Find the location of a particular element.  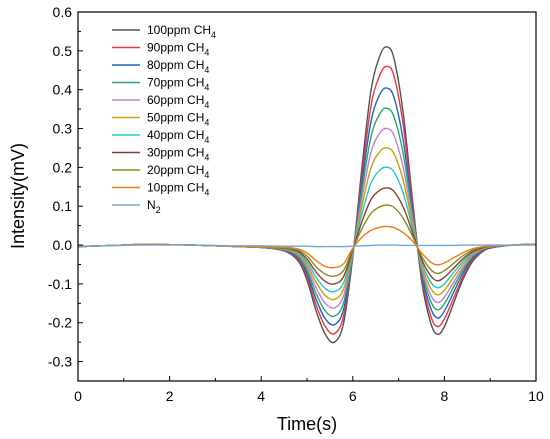

x-tick-label: 10 is located at coordinates (536, 396).